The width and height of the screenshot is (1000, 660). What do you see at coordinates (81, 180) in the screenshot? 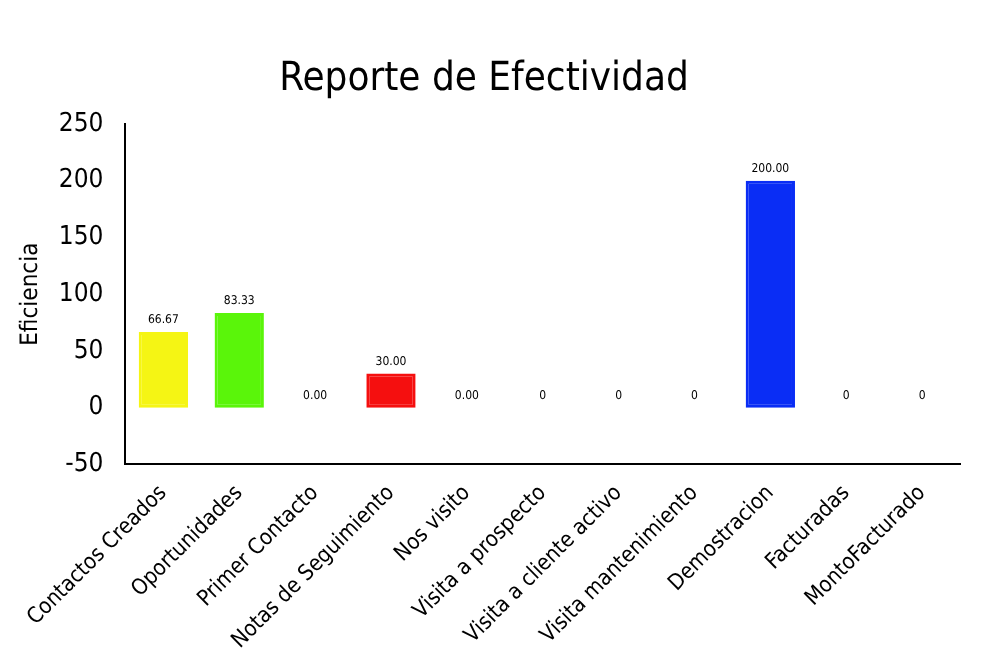
I see `y-tick-label: 200` at bounding box center [81, 180].